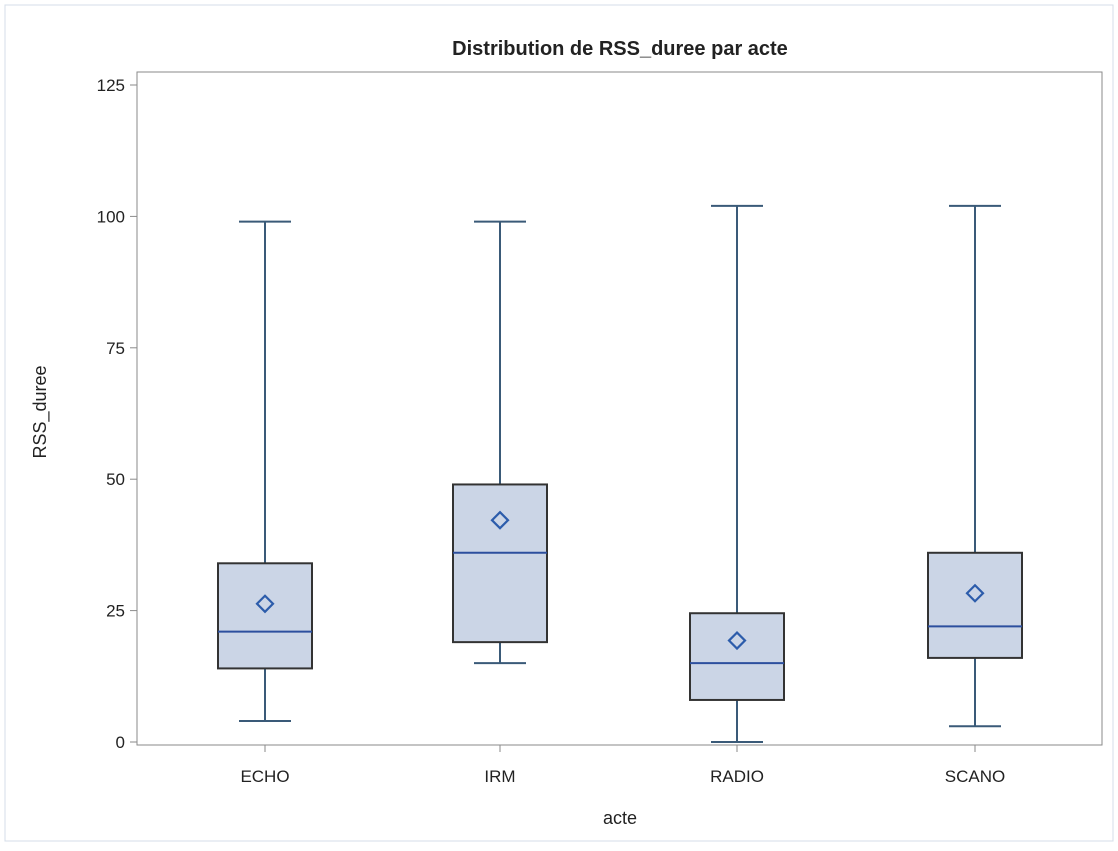 The height and width of the screenshot is (851, 1118). I want to click on box-echo, so click(265, 471).